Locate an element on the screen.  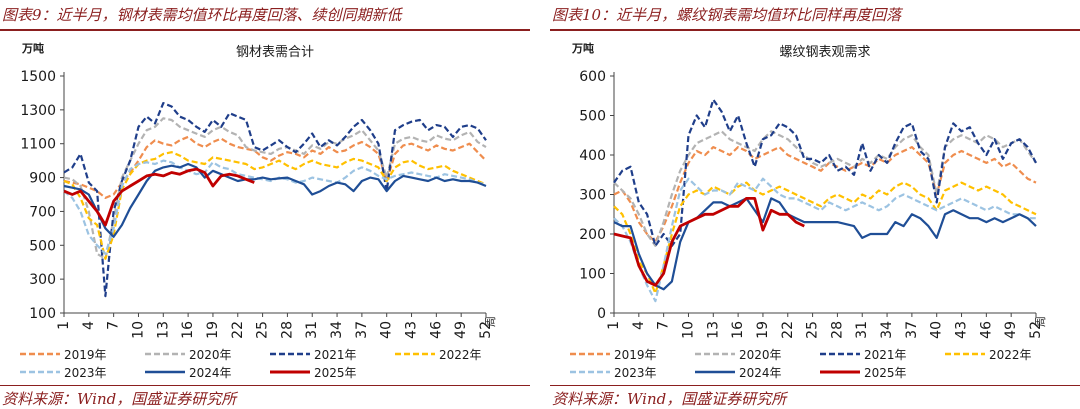
chart-title: 螺纹钢表观需求 is located at coordinates (824, 52).